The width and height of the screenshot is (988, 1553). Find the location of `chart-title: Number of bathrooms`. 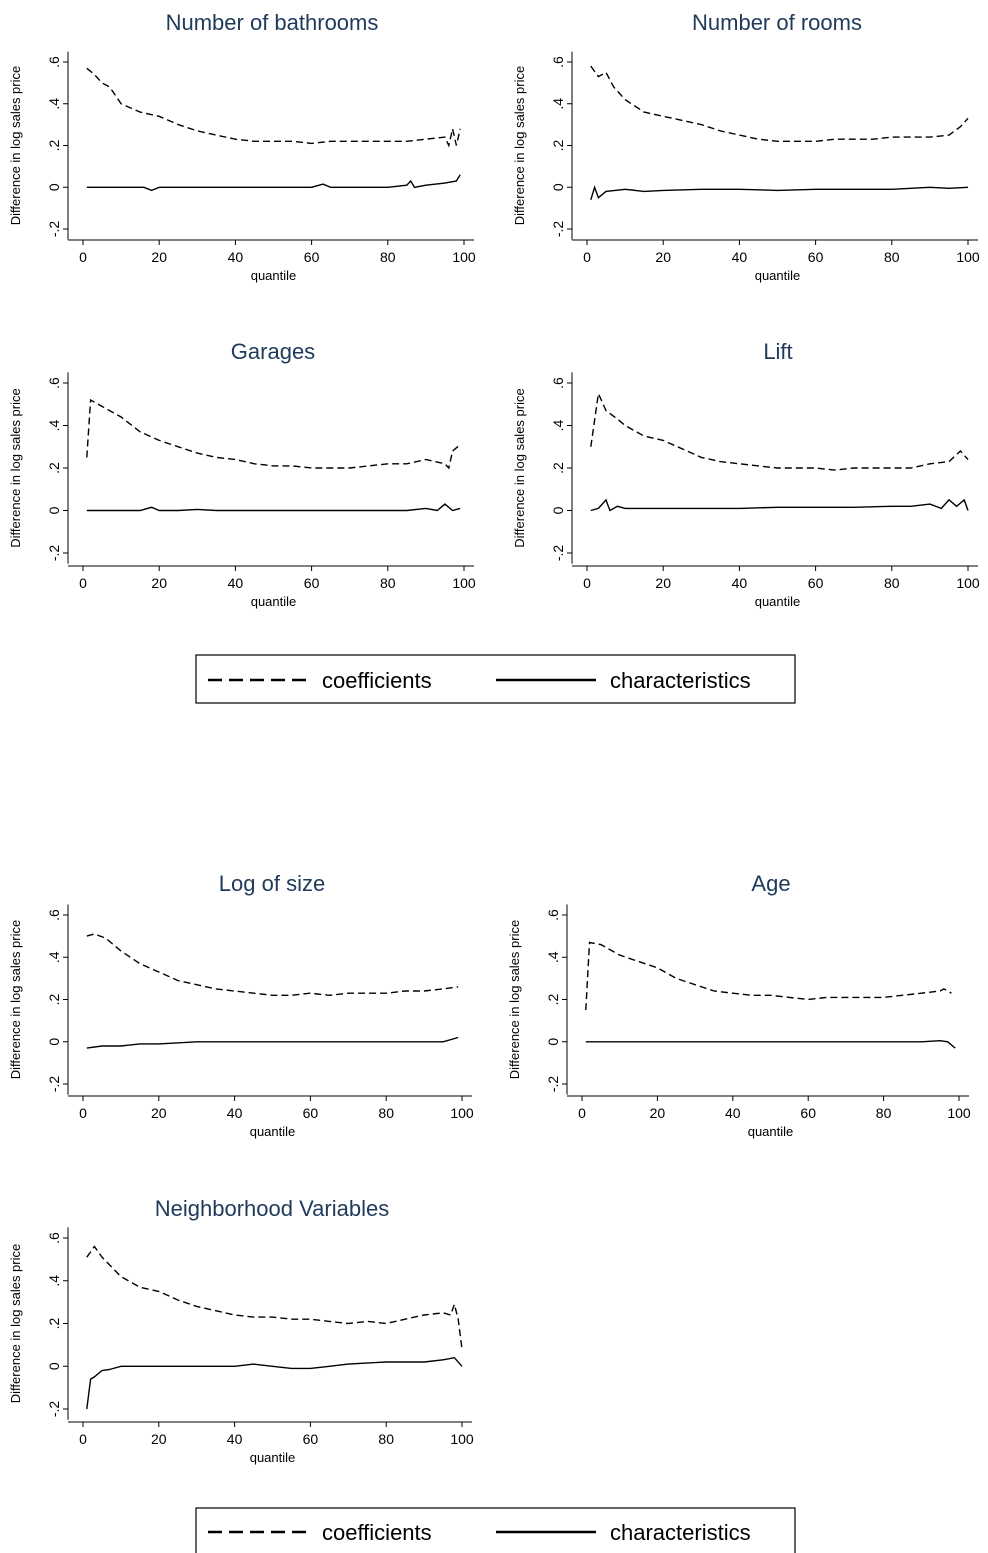

chart-title: Number of bathrooms is located at coordinates (272, 22).